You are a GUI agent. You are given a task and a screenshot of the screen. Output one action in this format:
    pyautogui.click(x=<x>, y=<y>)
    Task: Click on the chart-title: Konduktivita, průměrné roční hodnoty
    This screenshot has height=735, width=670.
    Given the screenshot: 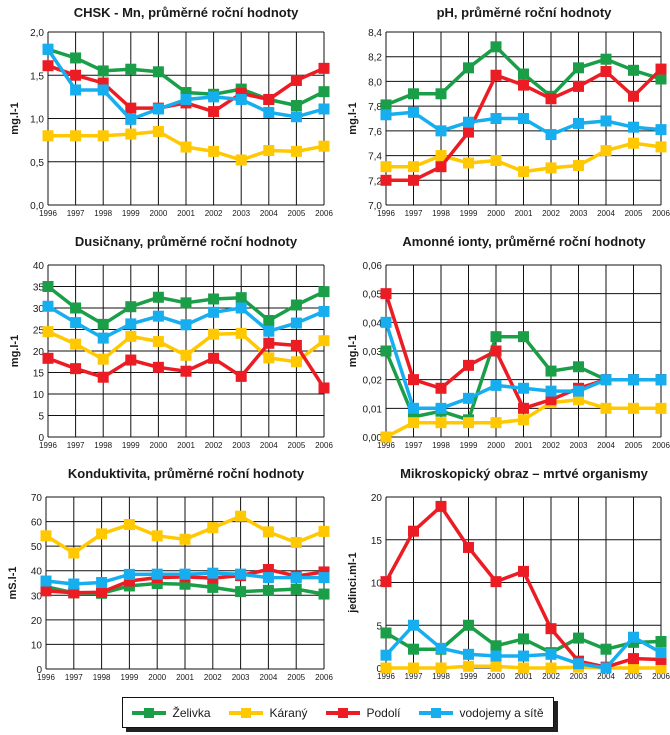 What is the action you would take?
    pyautogui.click(x=186, y=473)
    